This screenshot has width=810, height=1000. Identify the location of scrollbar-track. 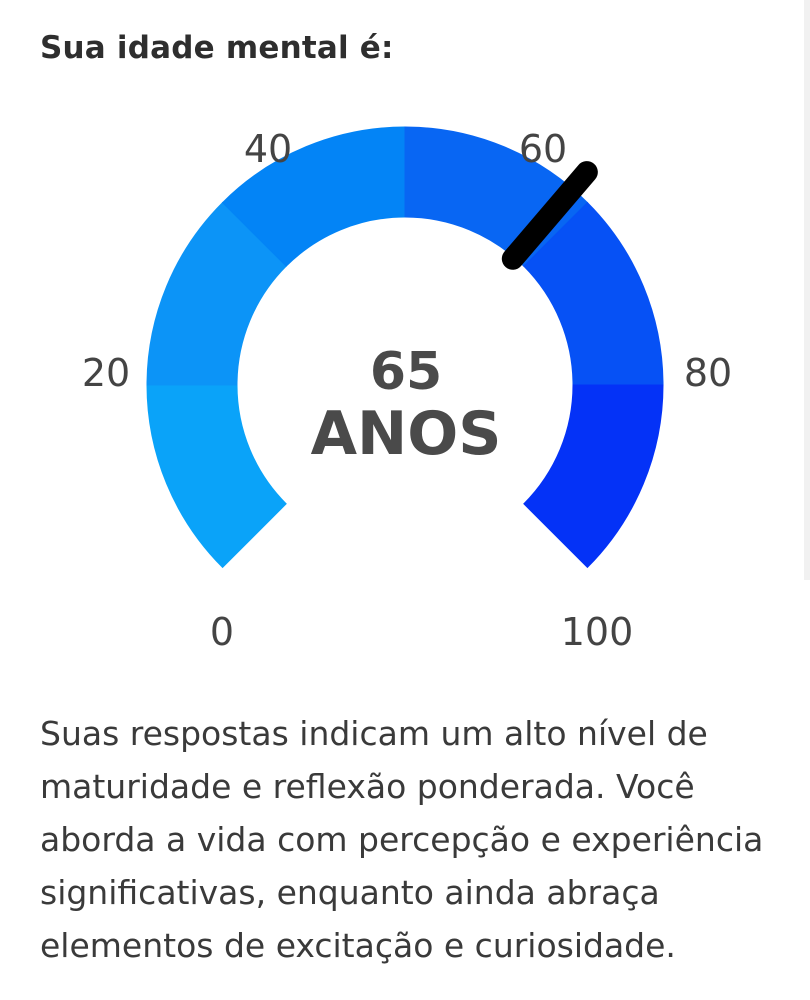
(807, 290).